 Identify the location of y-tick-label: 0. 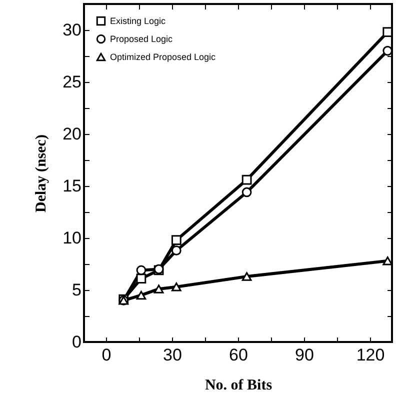
(77, 342).